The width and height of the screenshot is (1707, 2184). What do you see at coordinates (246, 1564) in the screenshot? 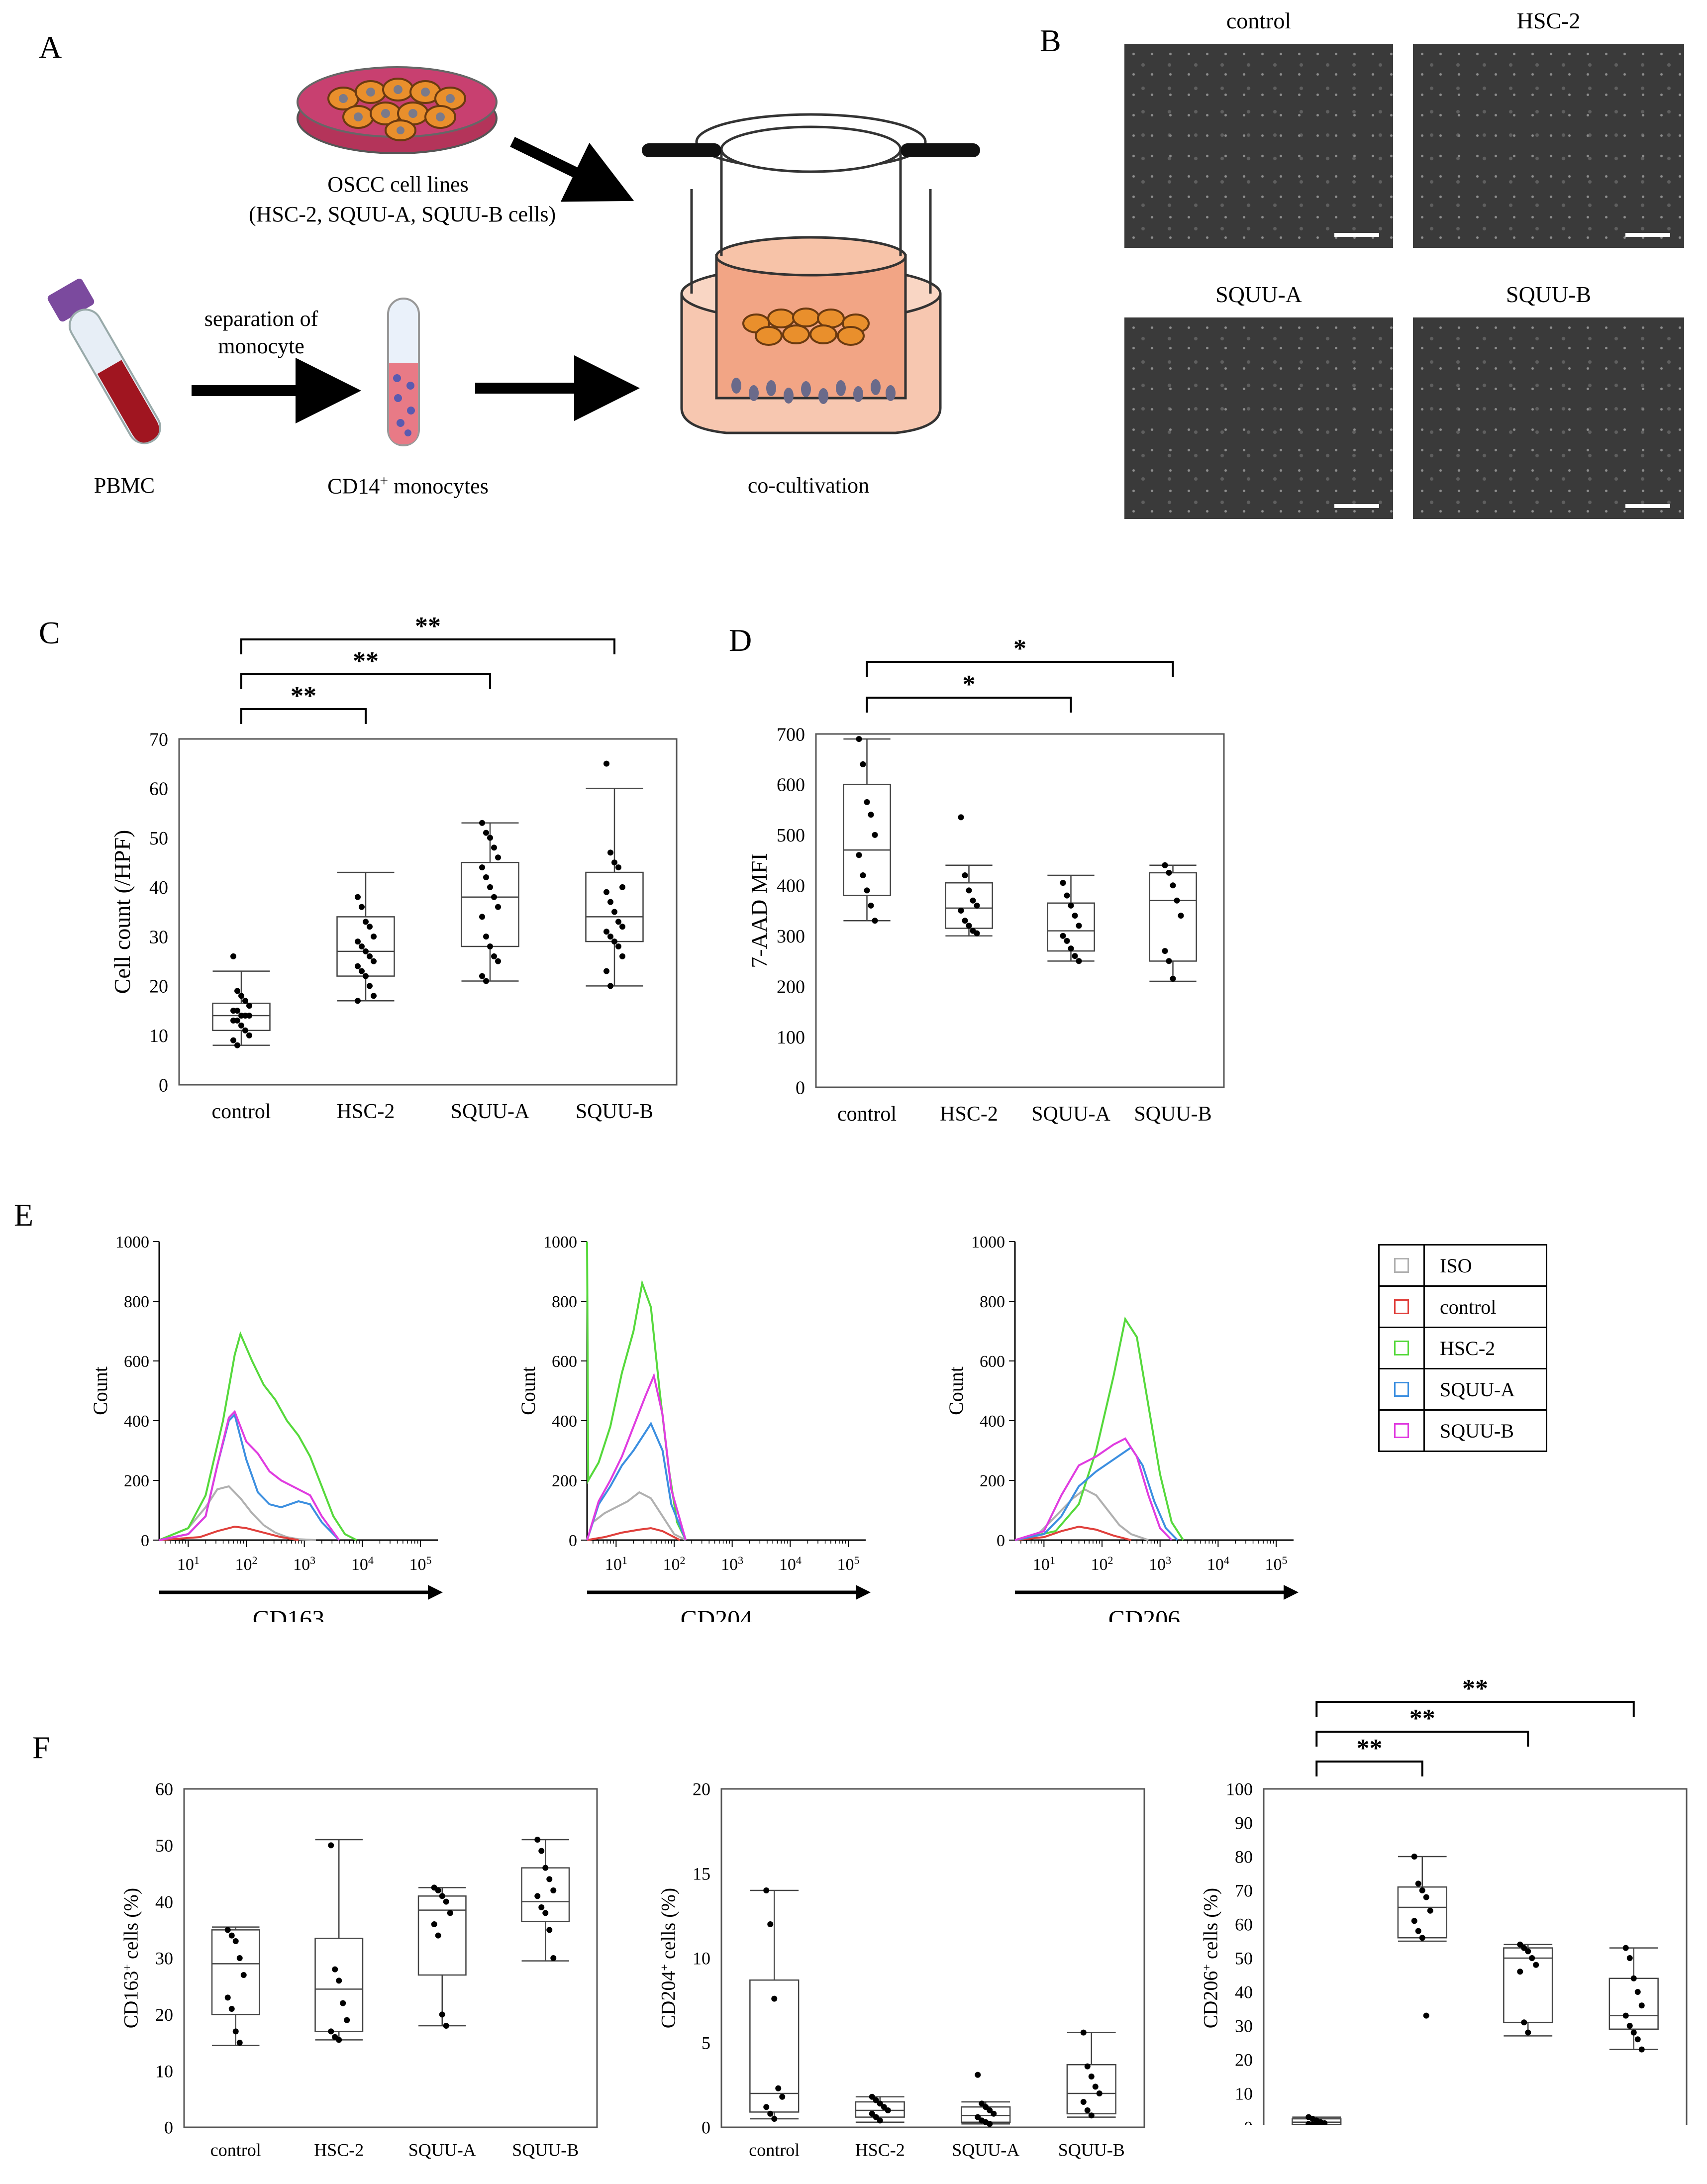
I see `x-tick-label: 10²` at bounding box center [246, 1564].